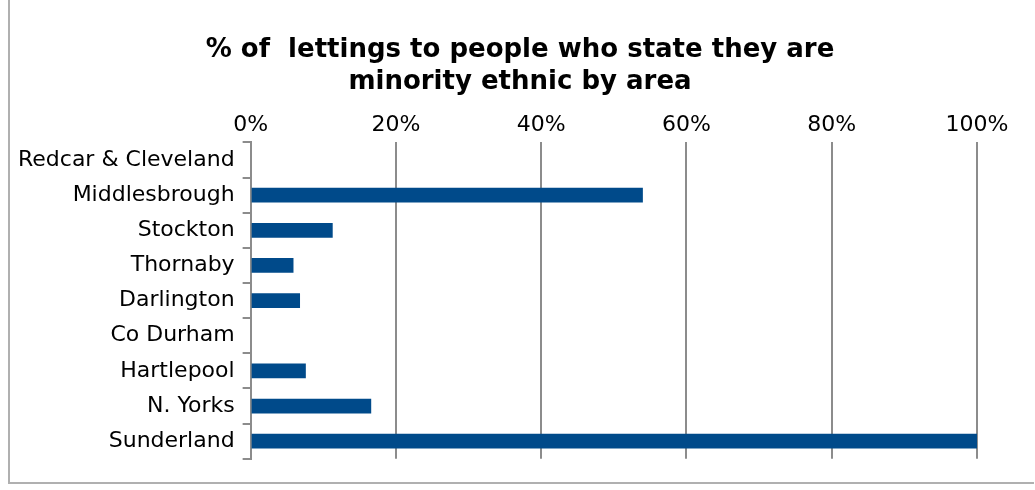 The width and height of the screenshot is (1035, 490). I want to click on x-tick-label: 0%, so click(251, 123).